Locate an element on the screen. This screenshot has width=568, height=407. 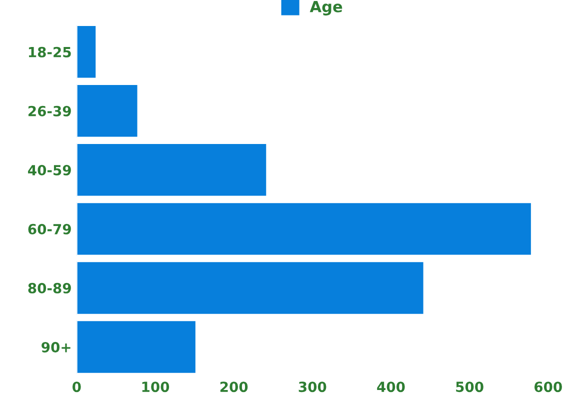
x-tick-label: 400 is located at coordinates (391, 387).